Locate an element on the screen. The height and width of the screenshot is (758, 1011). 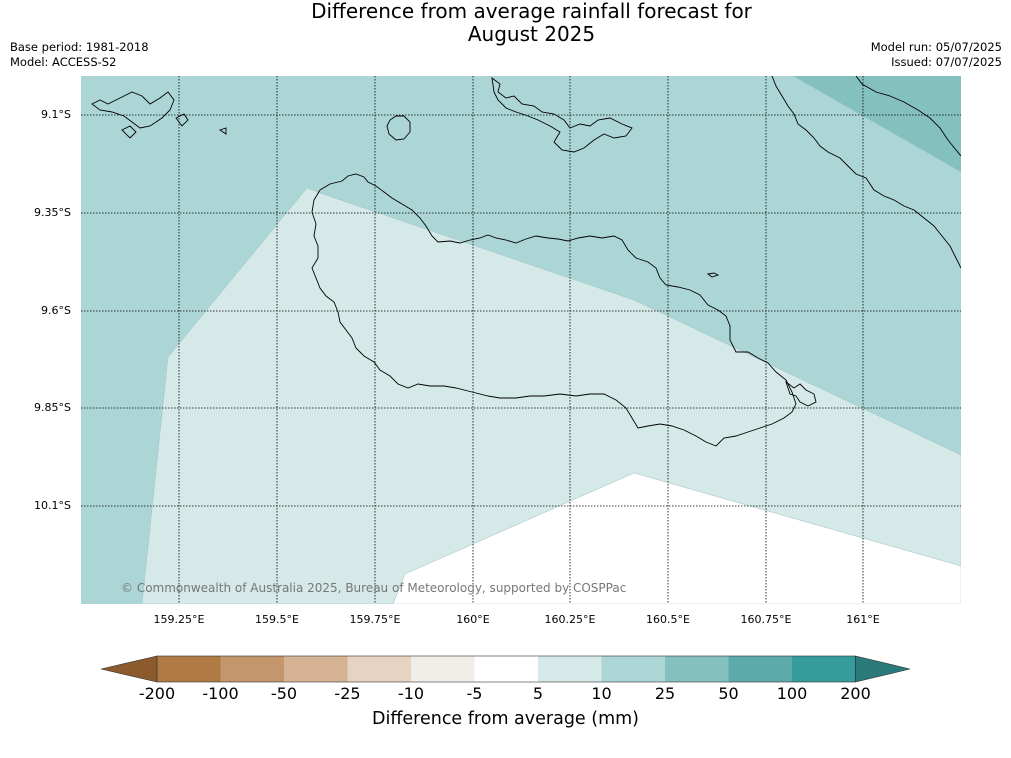
colorbar-tick-label: 200 is located at coordinates (855, 693).